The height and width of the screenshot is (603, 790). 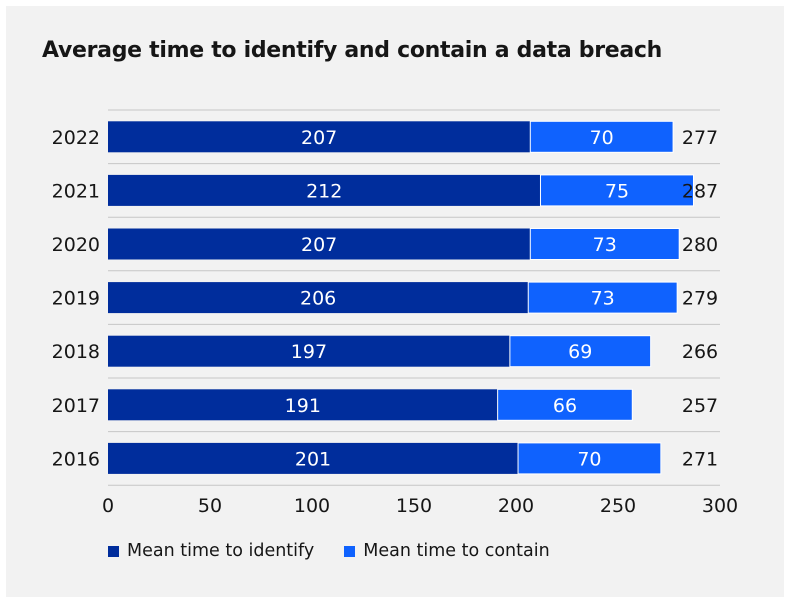 I want to click on x-tick-label: 50, so click(x=210, y=506).